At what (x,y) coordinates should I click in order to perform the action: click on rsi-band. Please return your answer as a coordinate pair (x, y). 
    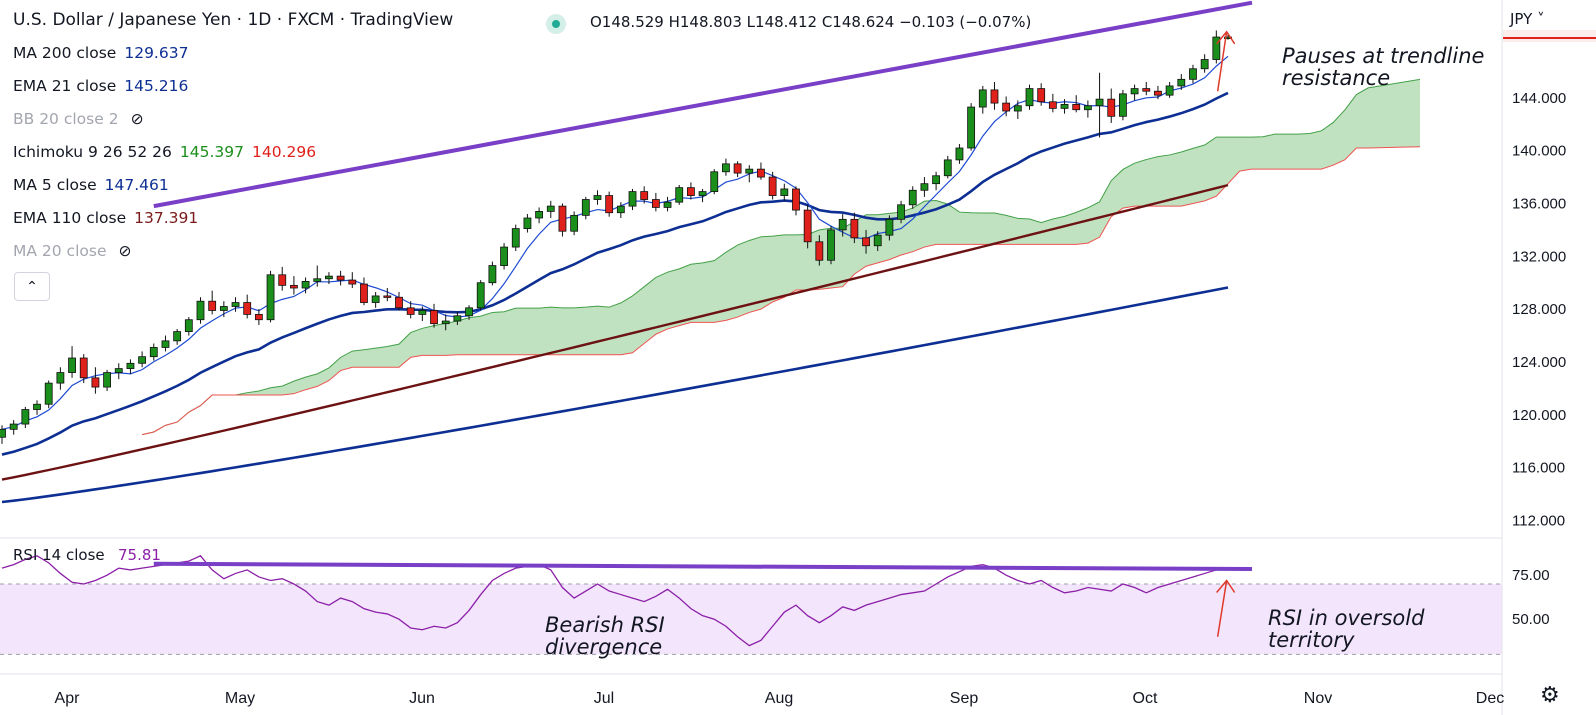
    Looking at the image, I should click on (751, 619).